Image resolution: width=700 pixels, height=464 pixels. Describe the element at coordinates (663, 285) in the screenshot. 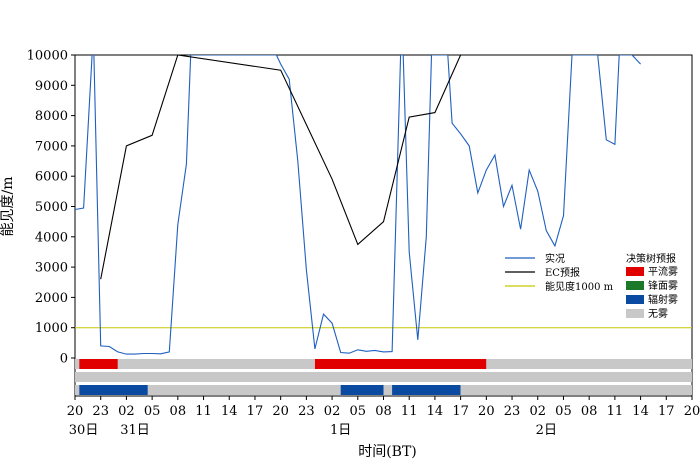

I see `legend-category-label: 锋面雾` at that location.